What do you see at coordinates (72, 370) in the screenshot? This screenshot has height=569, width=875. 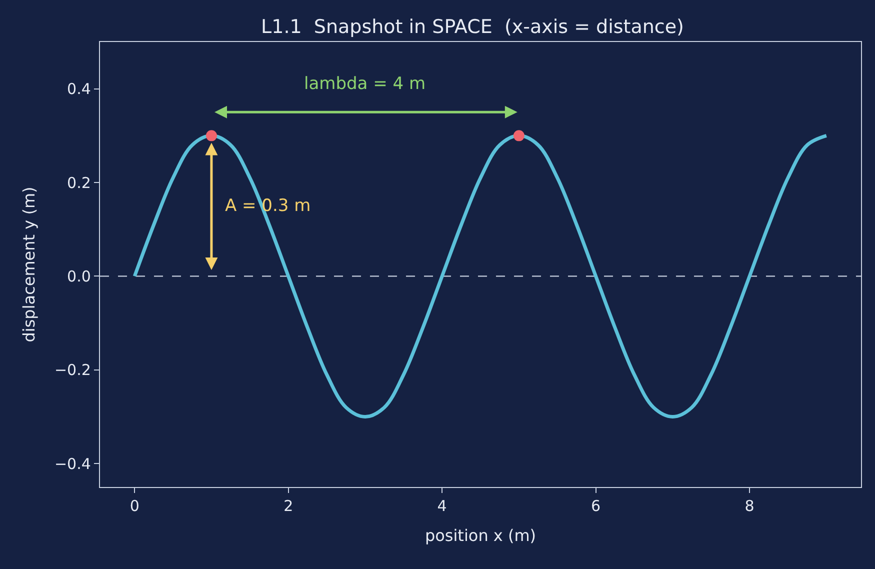 I see `y-tick-label: −0.2` at bounding box center [72, 370].